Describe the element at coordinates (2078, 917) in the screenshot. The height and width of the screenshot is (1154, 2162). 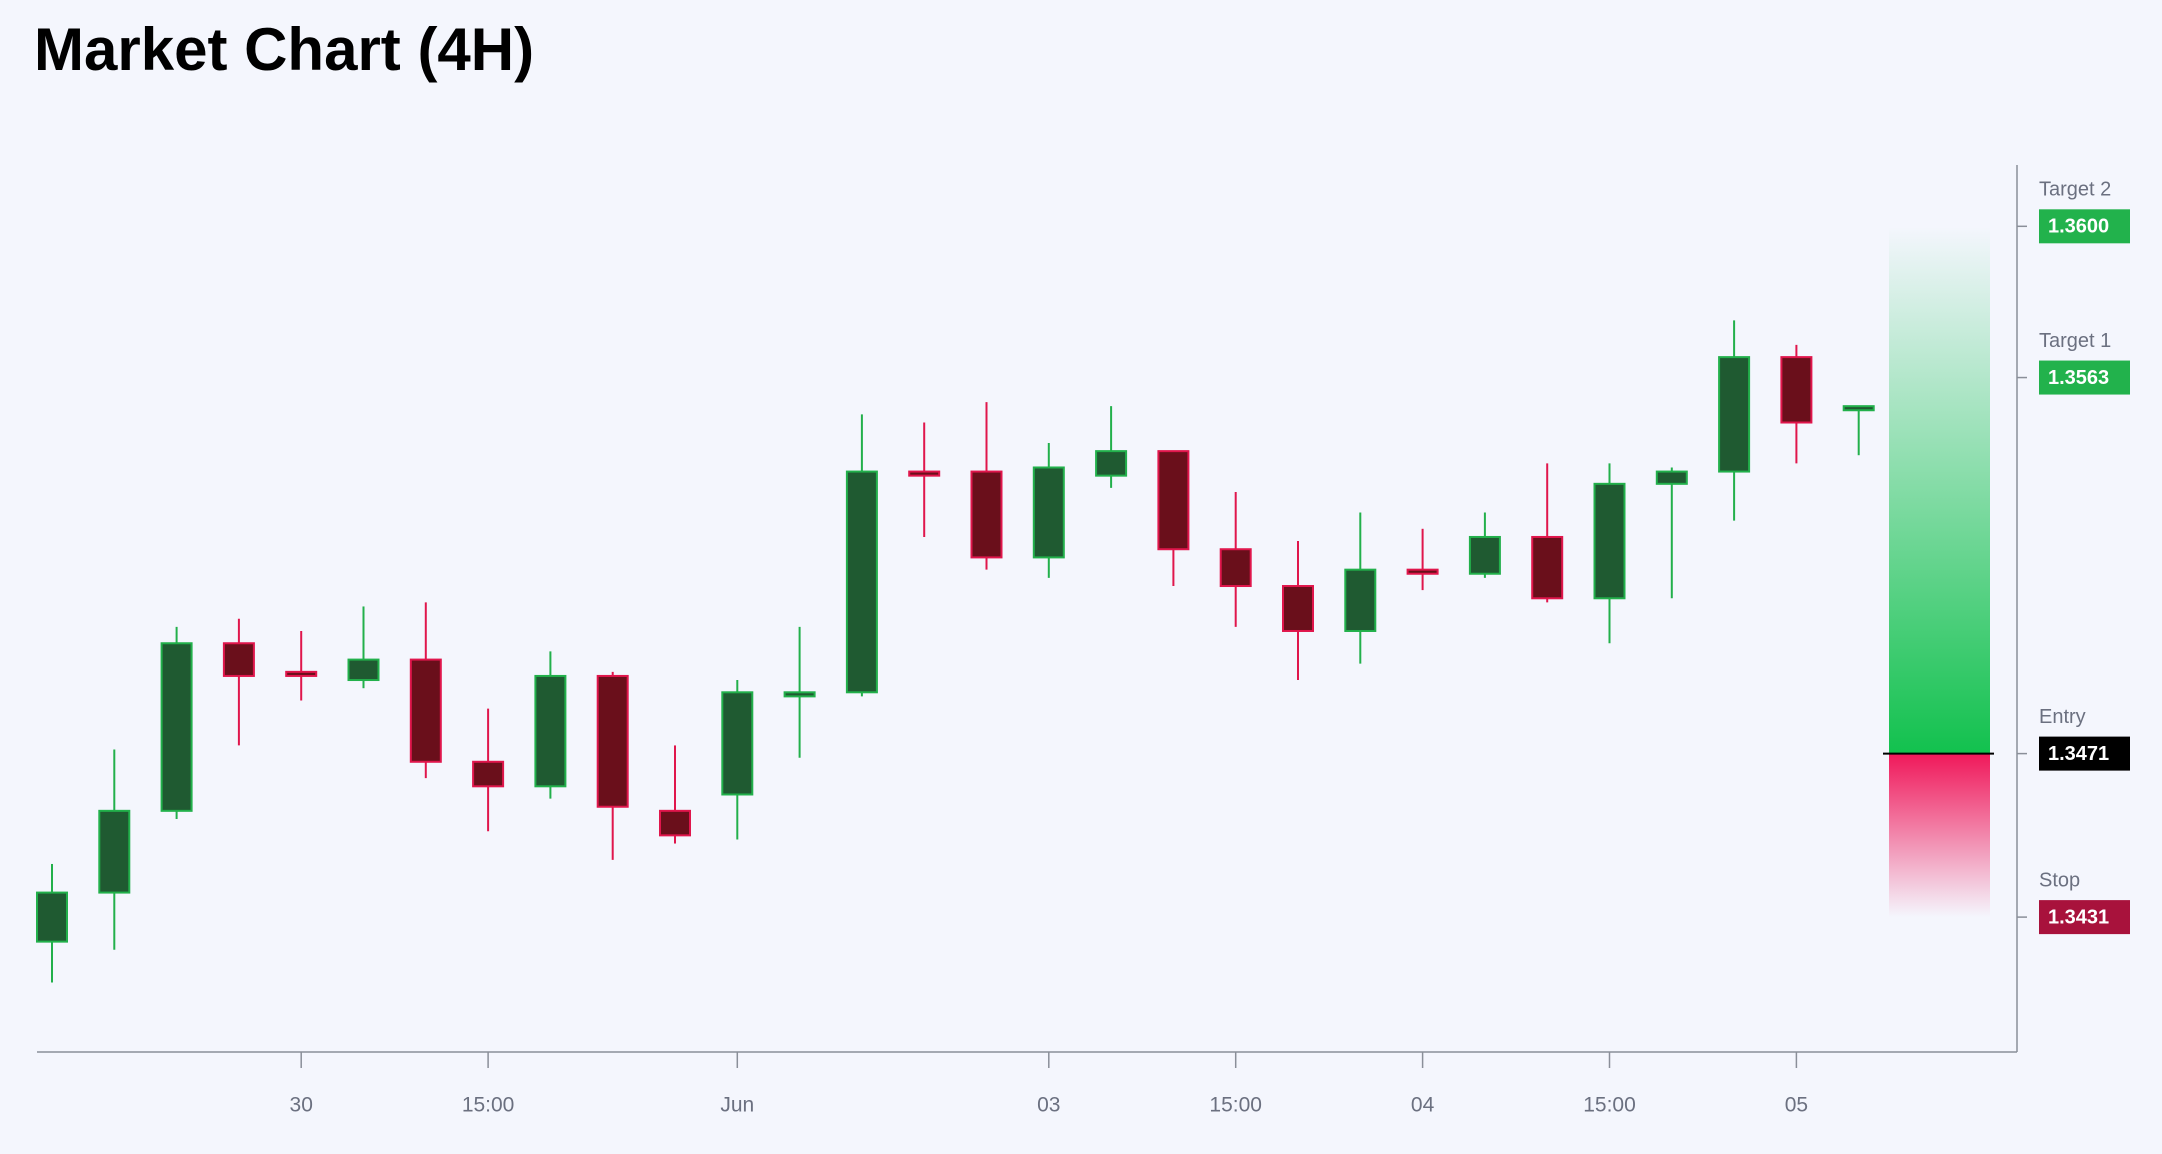
I see `level-label: 1.3431` at that location.